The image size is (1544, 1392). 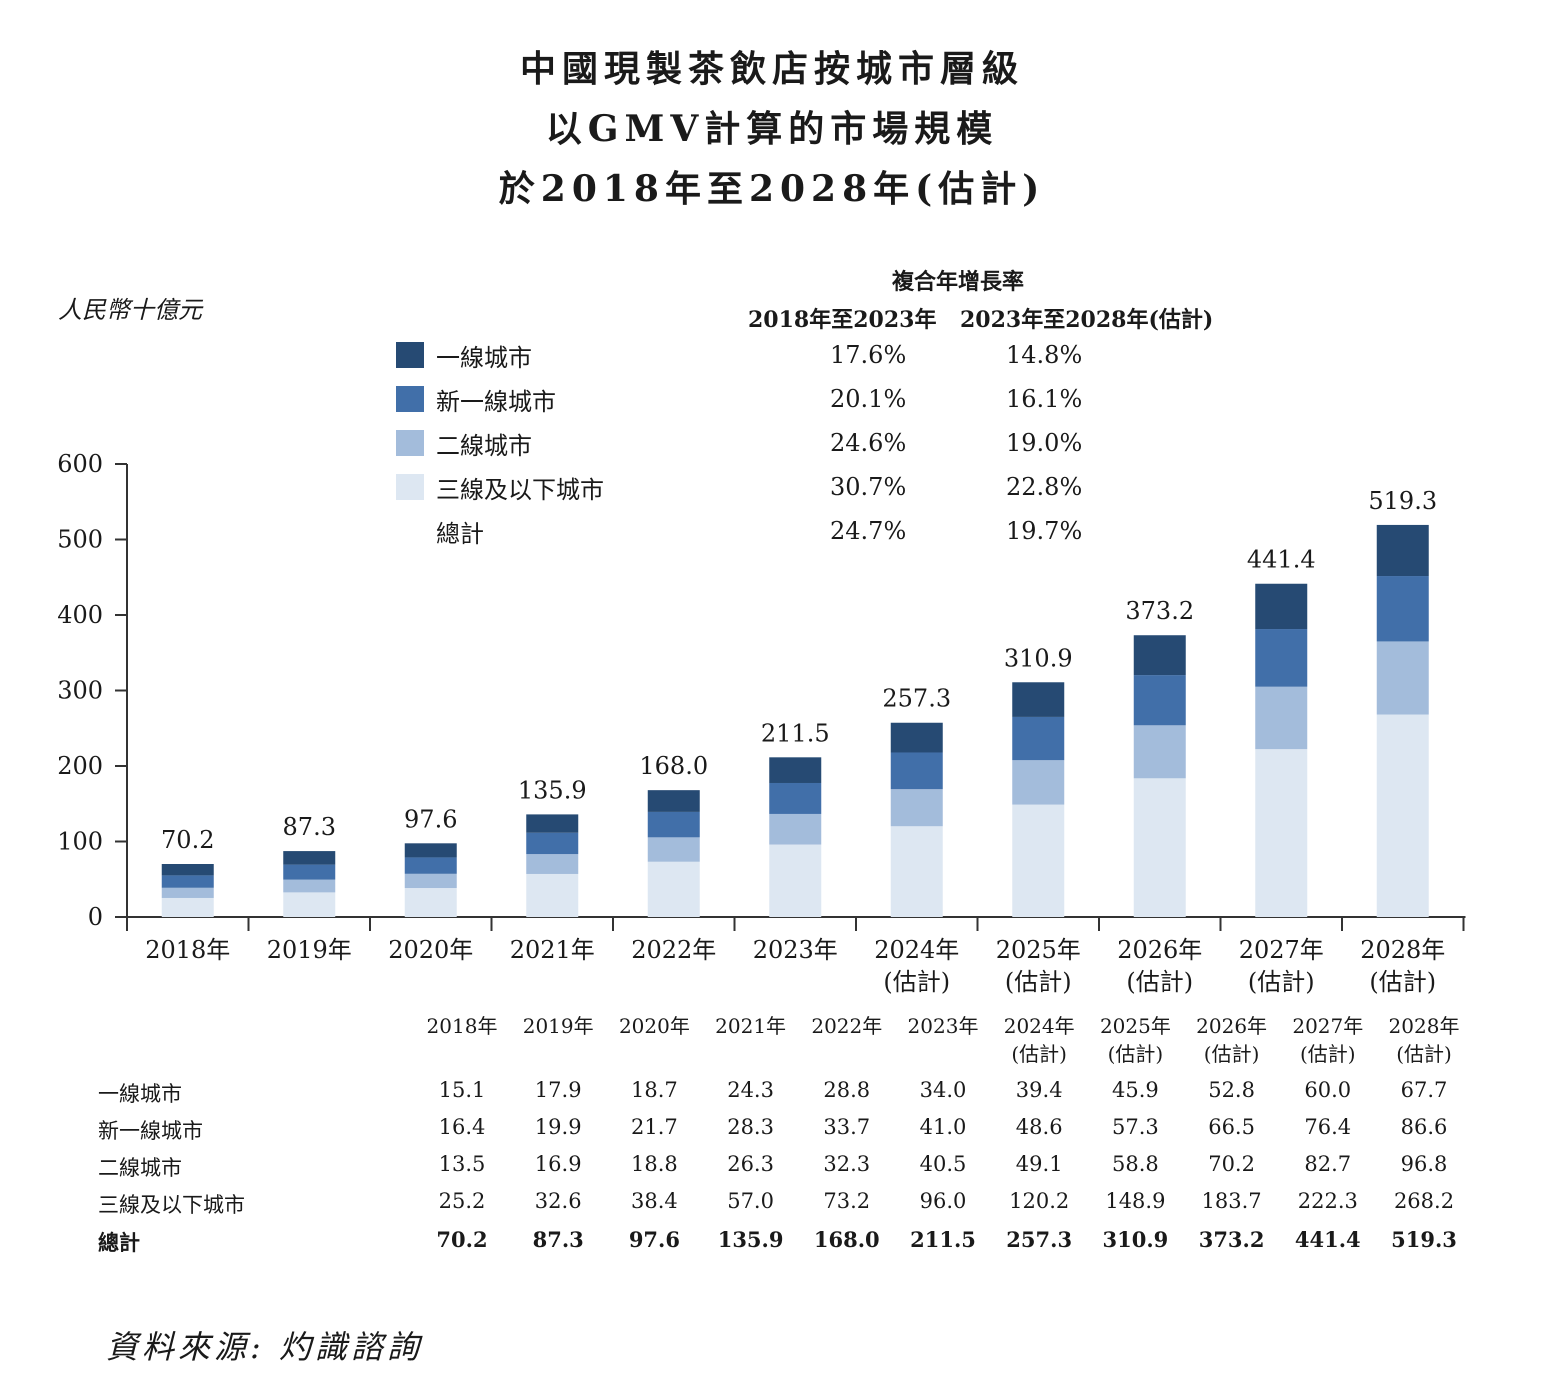 What do you see at coordinates (440, 532) in the screenshot?
I see `legend-item: 總計` at bounding box center [440, 532].